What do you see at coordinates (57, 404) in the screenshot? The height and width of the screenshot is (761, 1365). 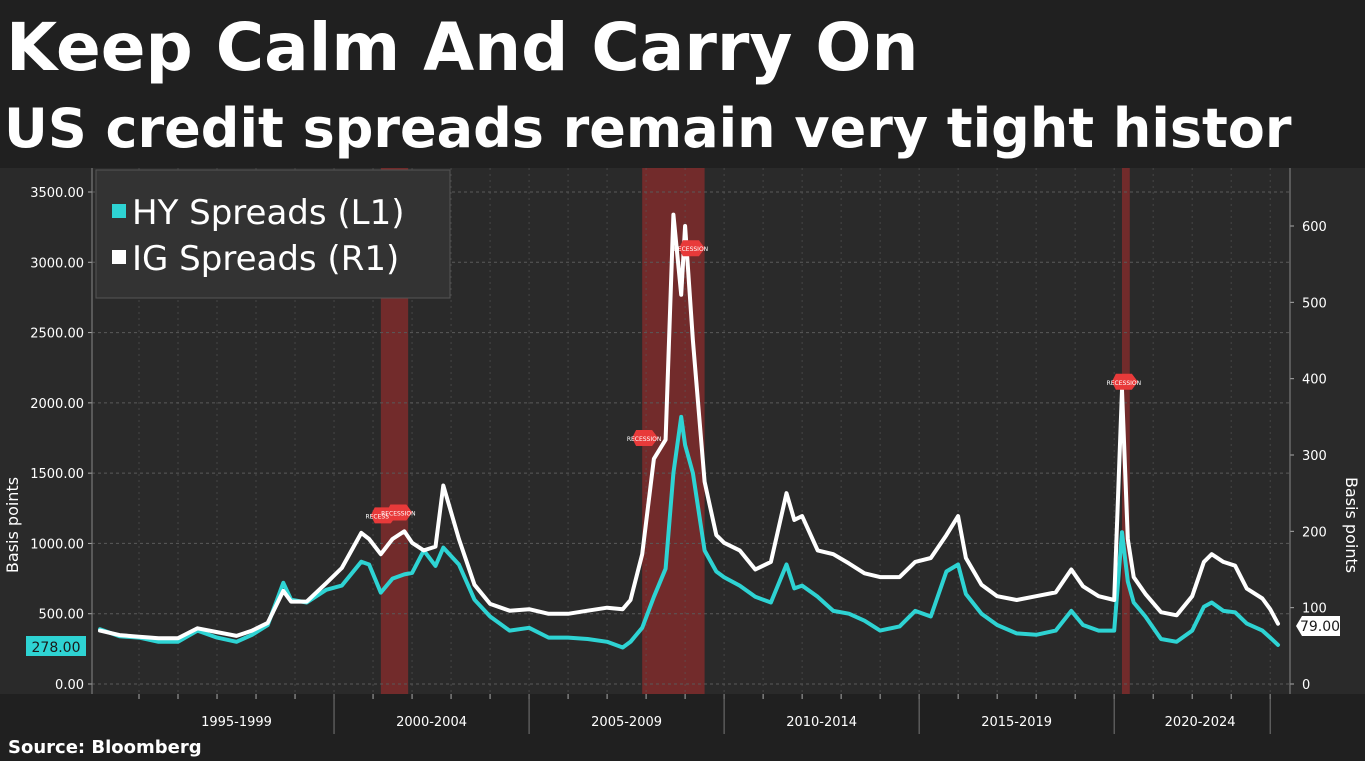 I see `y-left-tick-label: 2000.00` at bounding box center [57, 404].